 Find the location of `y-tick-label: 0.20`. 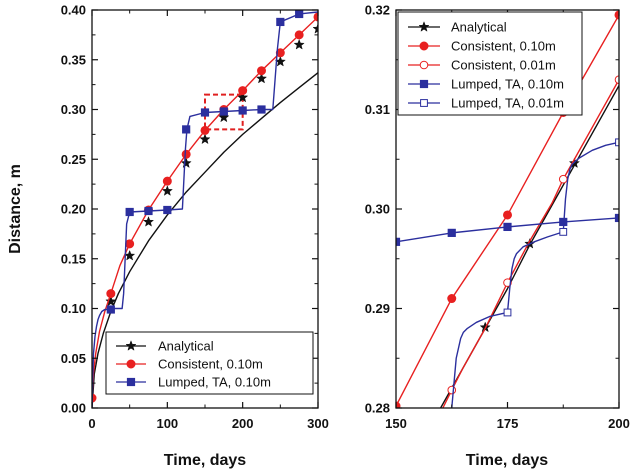

y-tick-label: 0.20 is located at coordinates (73, 209).